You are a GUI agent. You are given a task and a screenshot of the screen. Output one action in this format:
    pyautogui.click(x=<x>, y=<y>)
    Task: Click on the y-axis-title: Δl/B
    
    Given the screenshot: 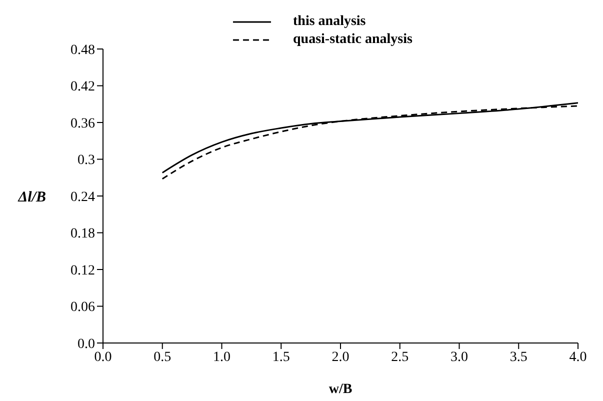 What is the action you would take?
    pyautogui.click(x=31, y=197)
    